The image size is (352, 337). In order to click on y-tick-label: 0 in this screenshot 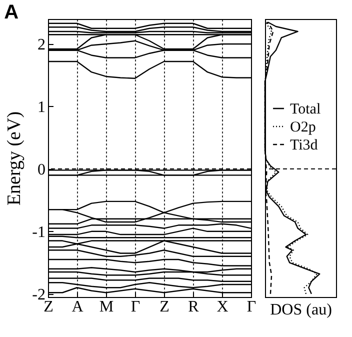, I will do `click(42, 169)`.